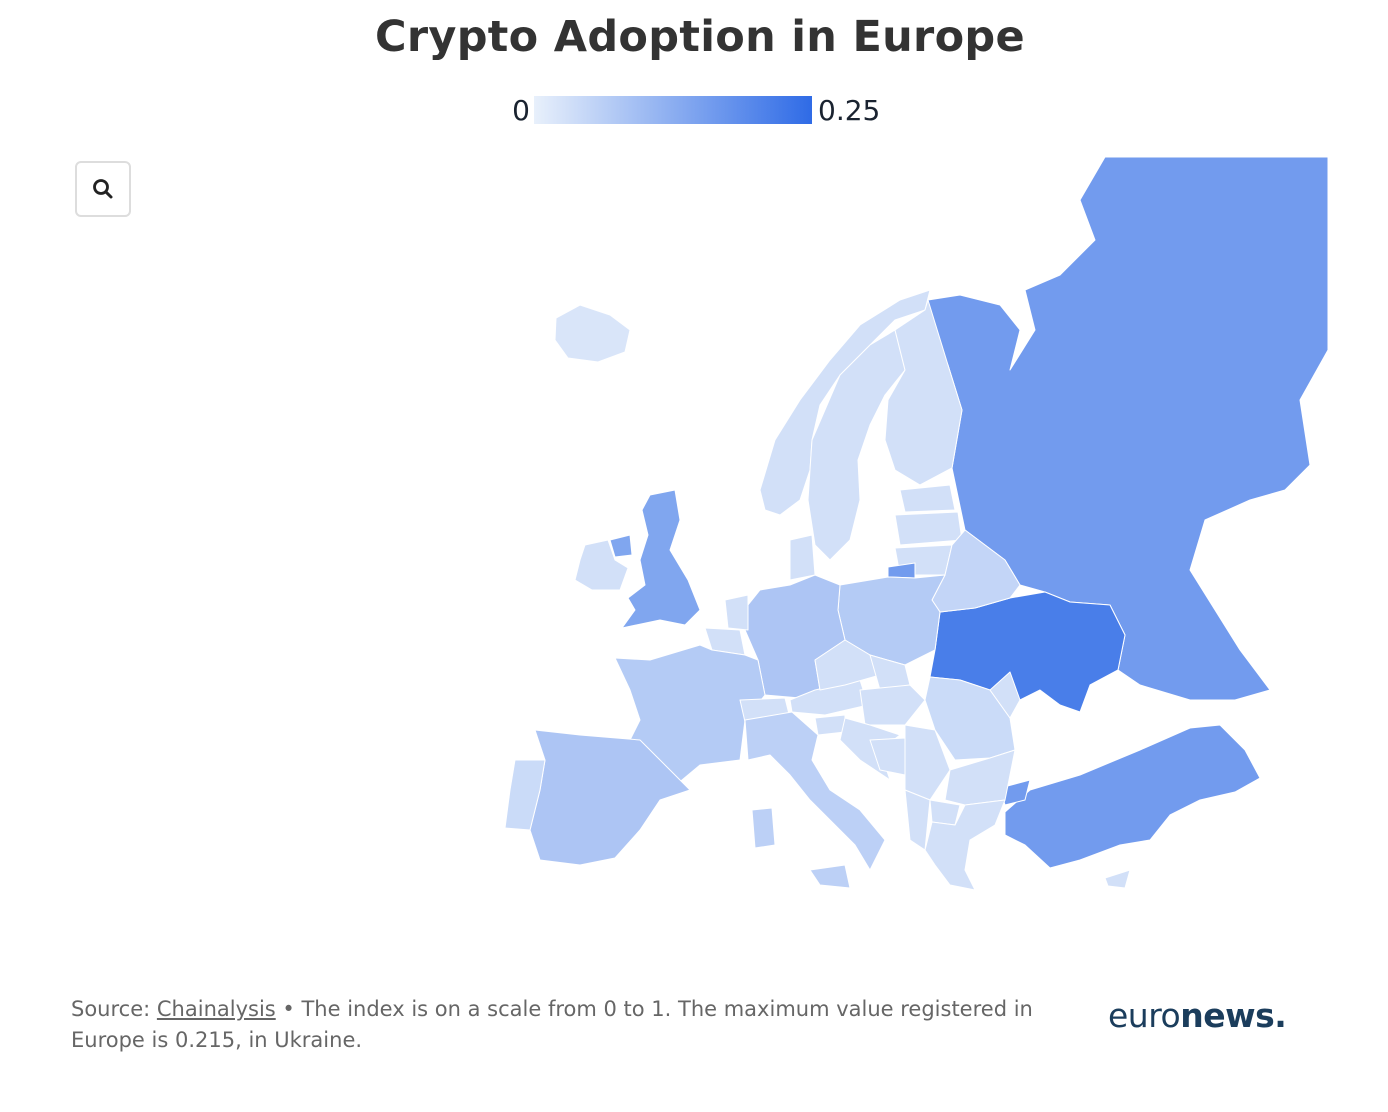 The width and height of the screenshot is (1388, 1112). What do you see at coordinates (700, 37) in the screenshot?
I see `chart-title: Crypto Adoption in Europe` at bounding box center [700, 37].